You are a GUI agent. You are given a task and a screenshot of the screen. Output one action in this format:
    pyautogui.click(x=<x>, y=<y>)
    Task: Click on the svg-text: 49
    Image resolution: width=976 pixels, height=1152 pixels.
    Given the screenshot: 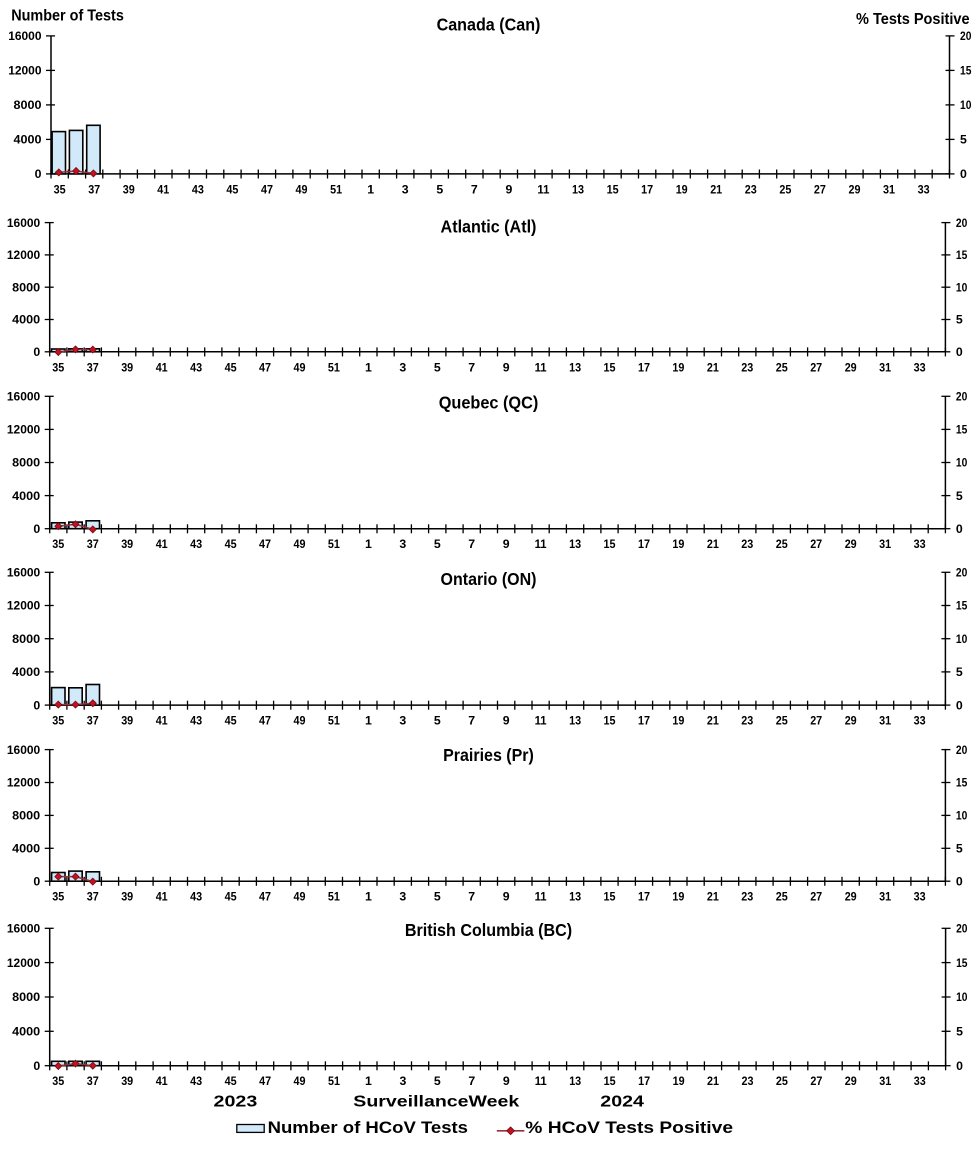 What is the action you would take?
    pyautogui.click(x=300, y=1081)
    